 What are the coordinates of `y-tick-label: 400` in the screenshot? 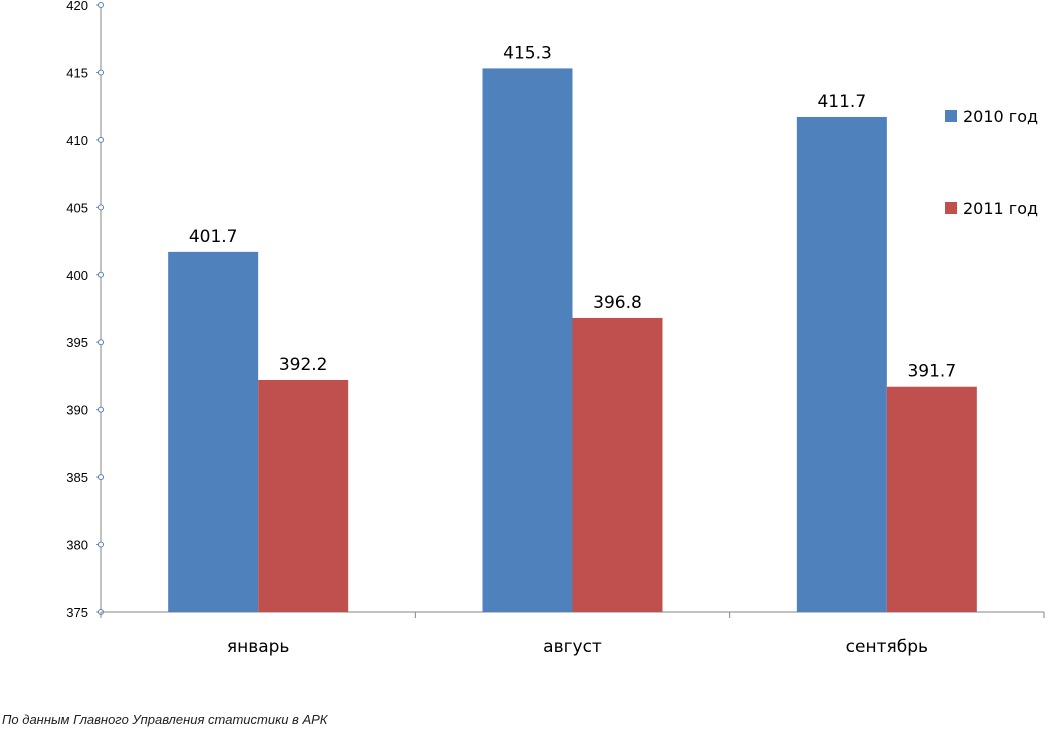 It's located at (77, 275).